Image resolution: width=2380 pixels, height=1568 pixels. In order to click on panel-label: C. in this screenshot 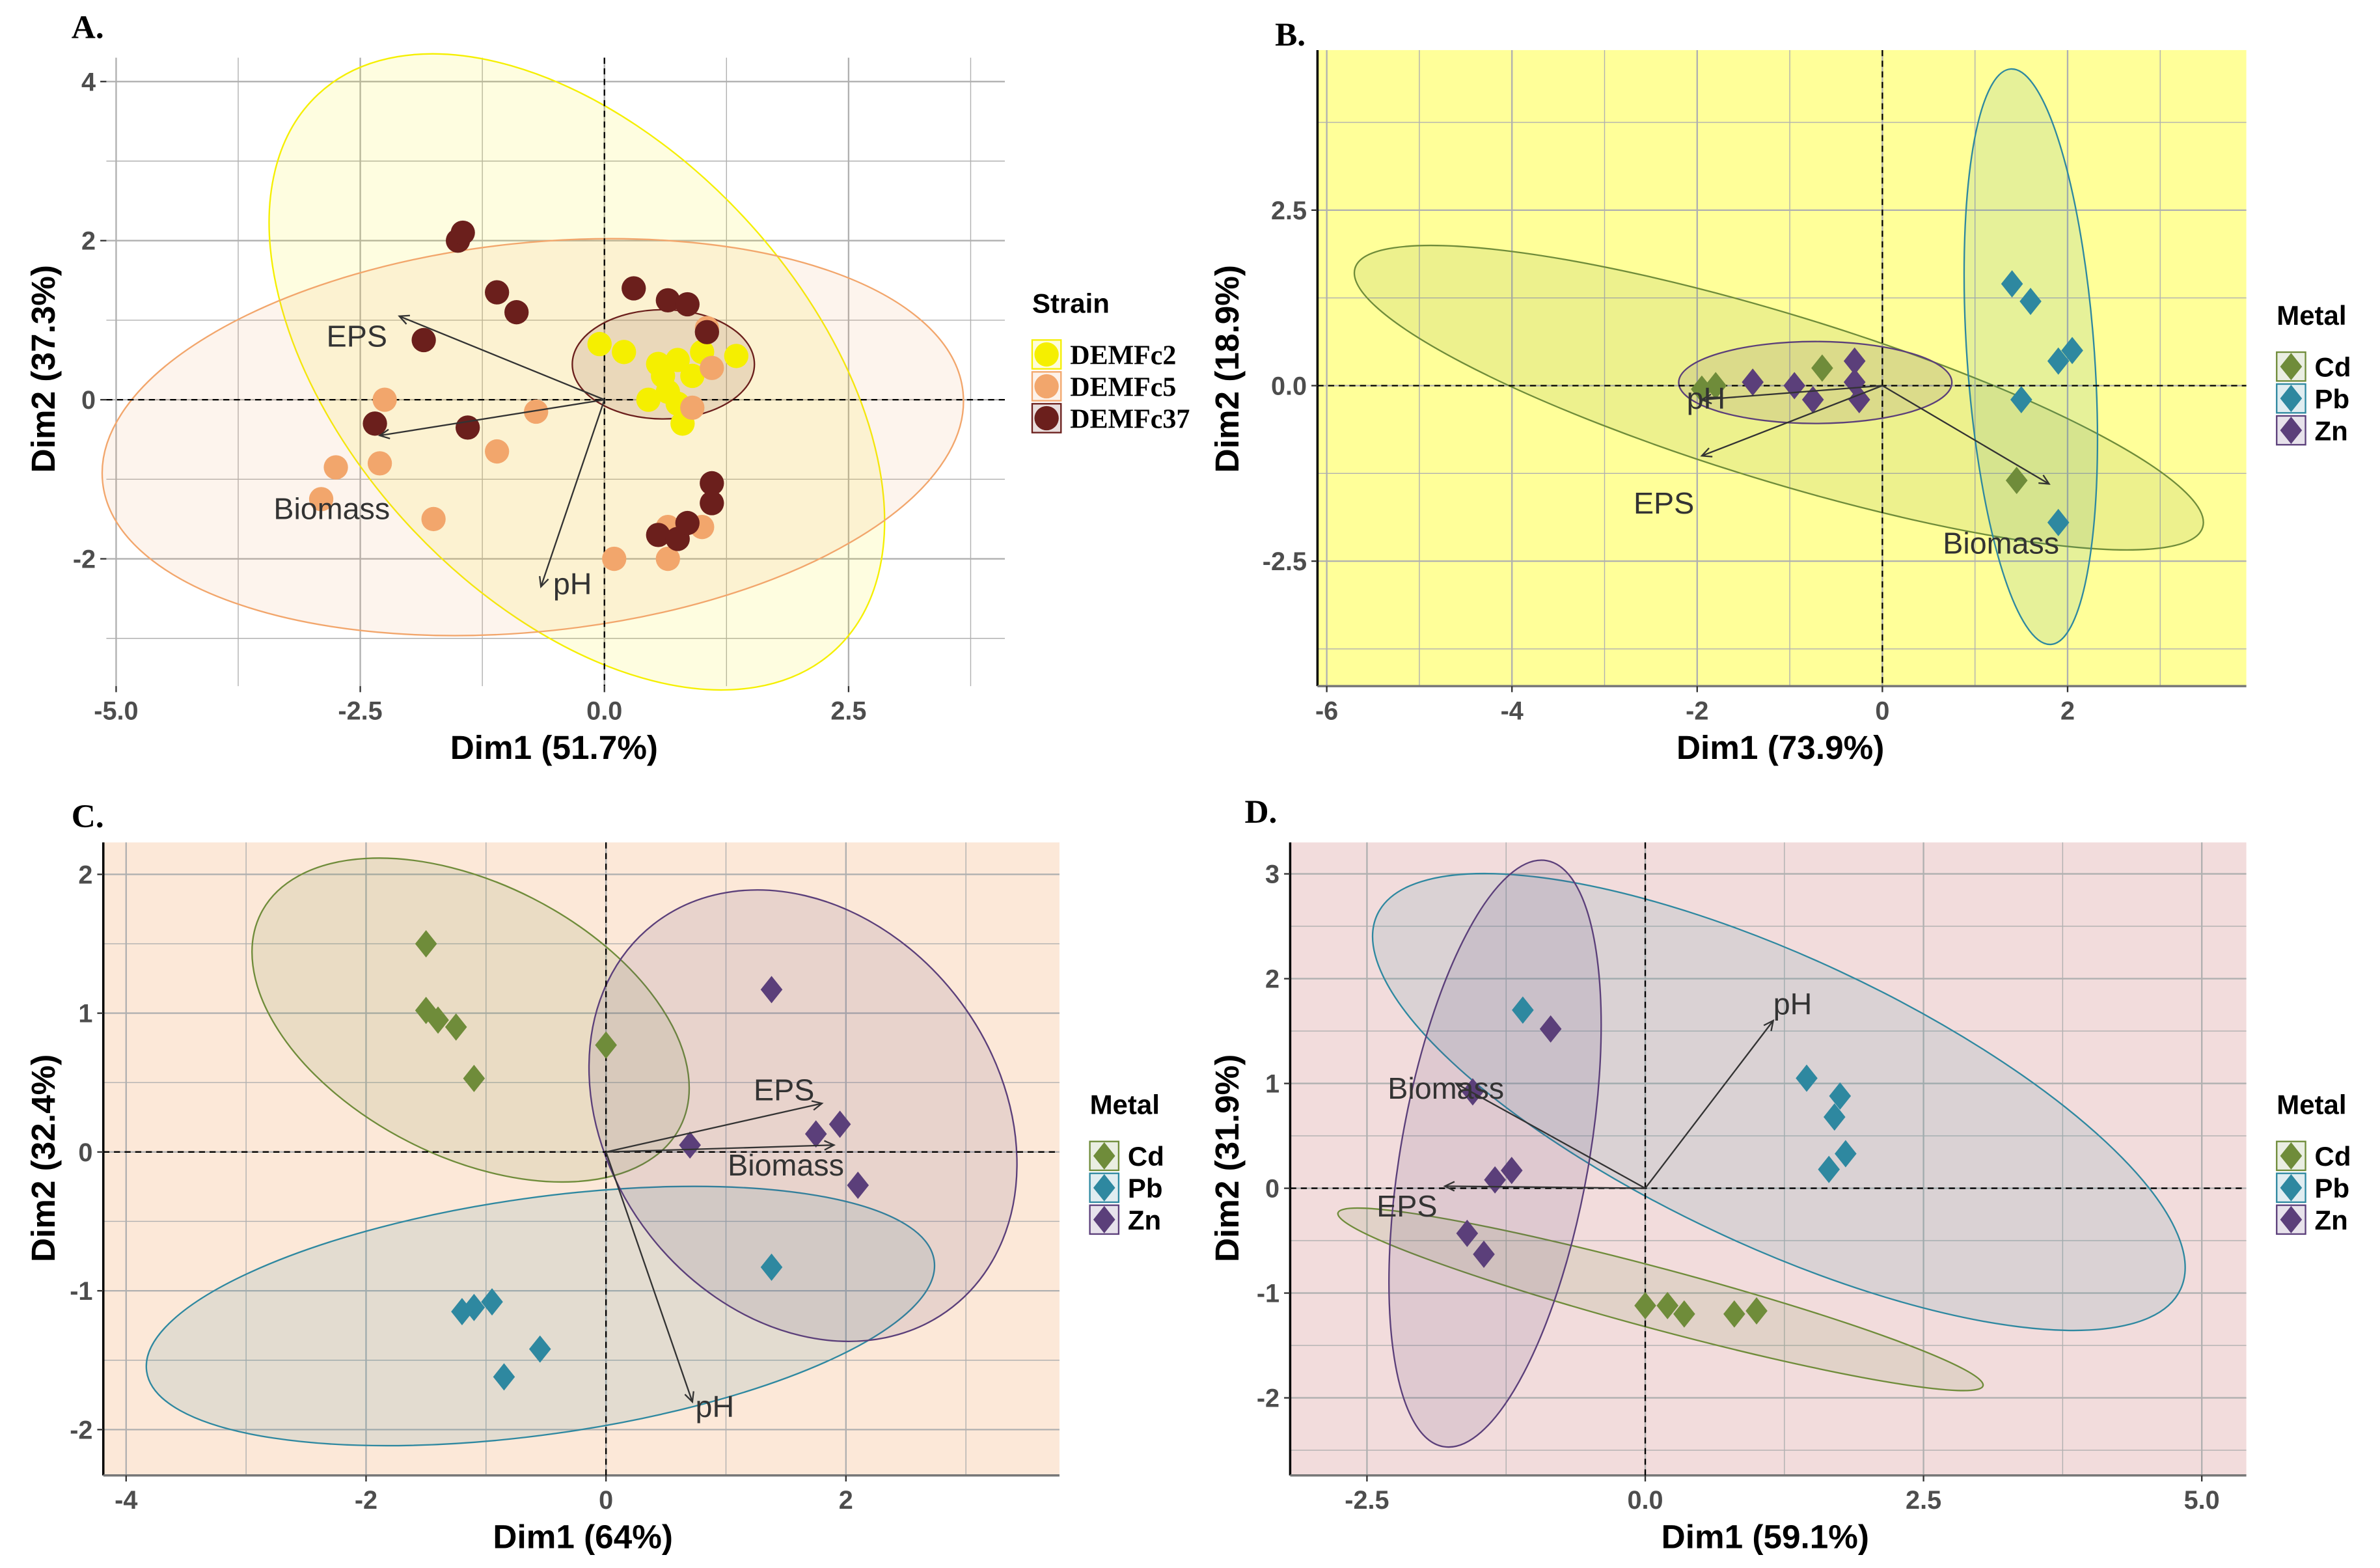, I will do `click(88, 816)`.